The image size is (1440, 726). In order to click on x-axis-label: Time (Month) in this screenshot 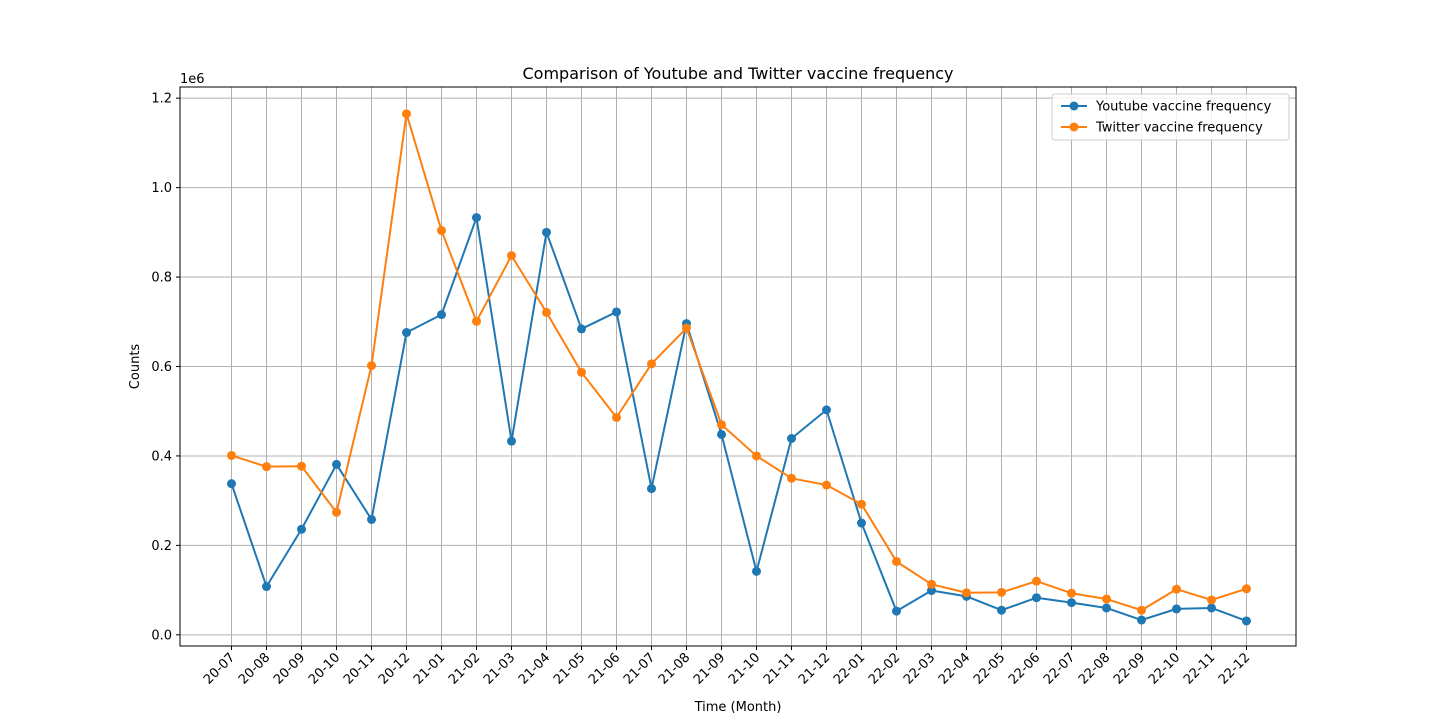, I will do `click(738, 707)`.